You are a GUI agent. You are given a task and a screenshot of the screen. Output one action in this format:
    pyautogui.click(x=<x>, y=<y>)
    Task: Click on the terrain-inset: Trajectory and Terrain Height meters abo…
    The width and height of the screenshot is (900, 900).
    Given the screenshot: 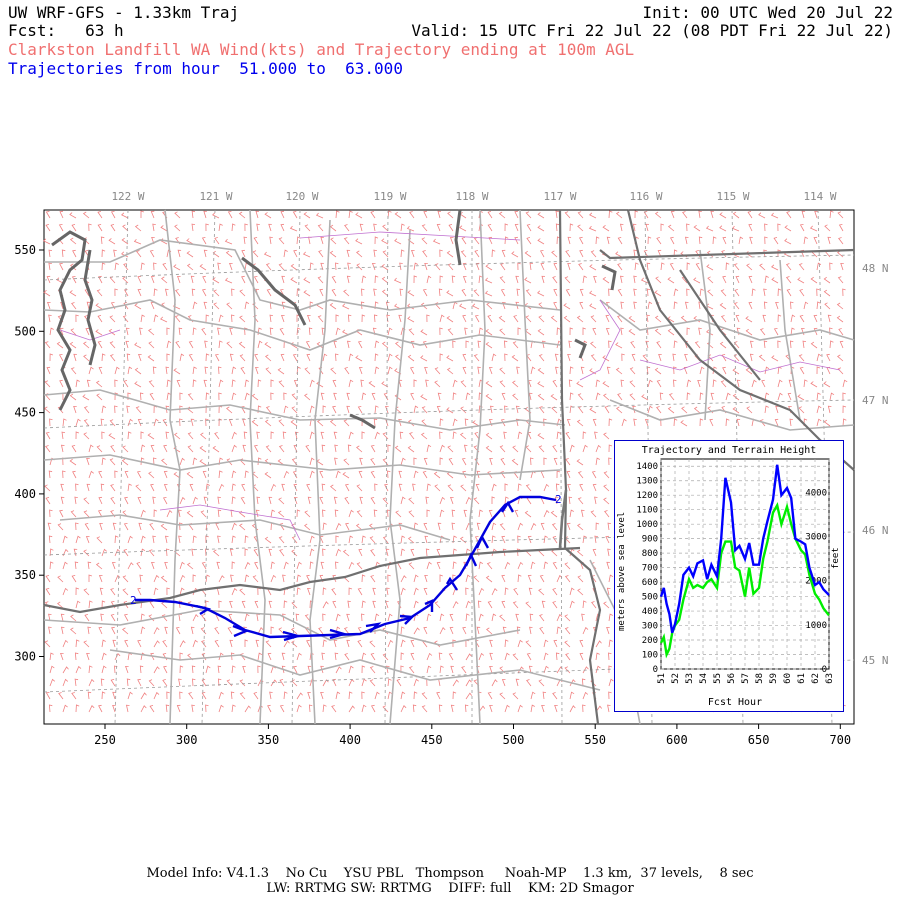 What is the action you would take?
    pyautogui.click(x=729, y=576)
    